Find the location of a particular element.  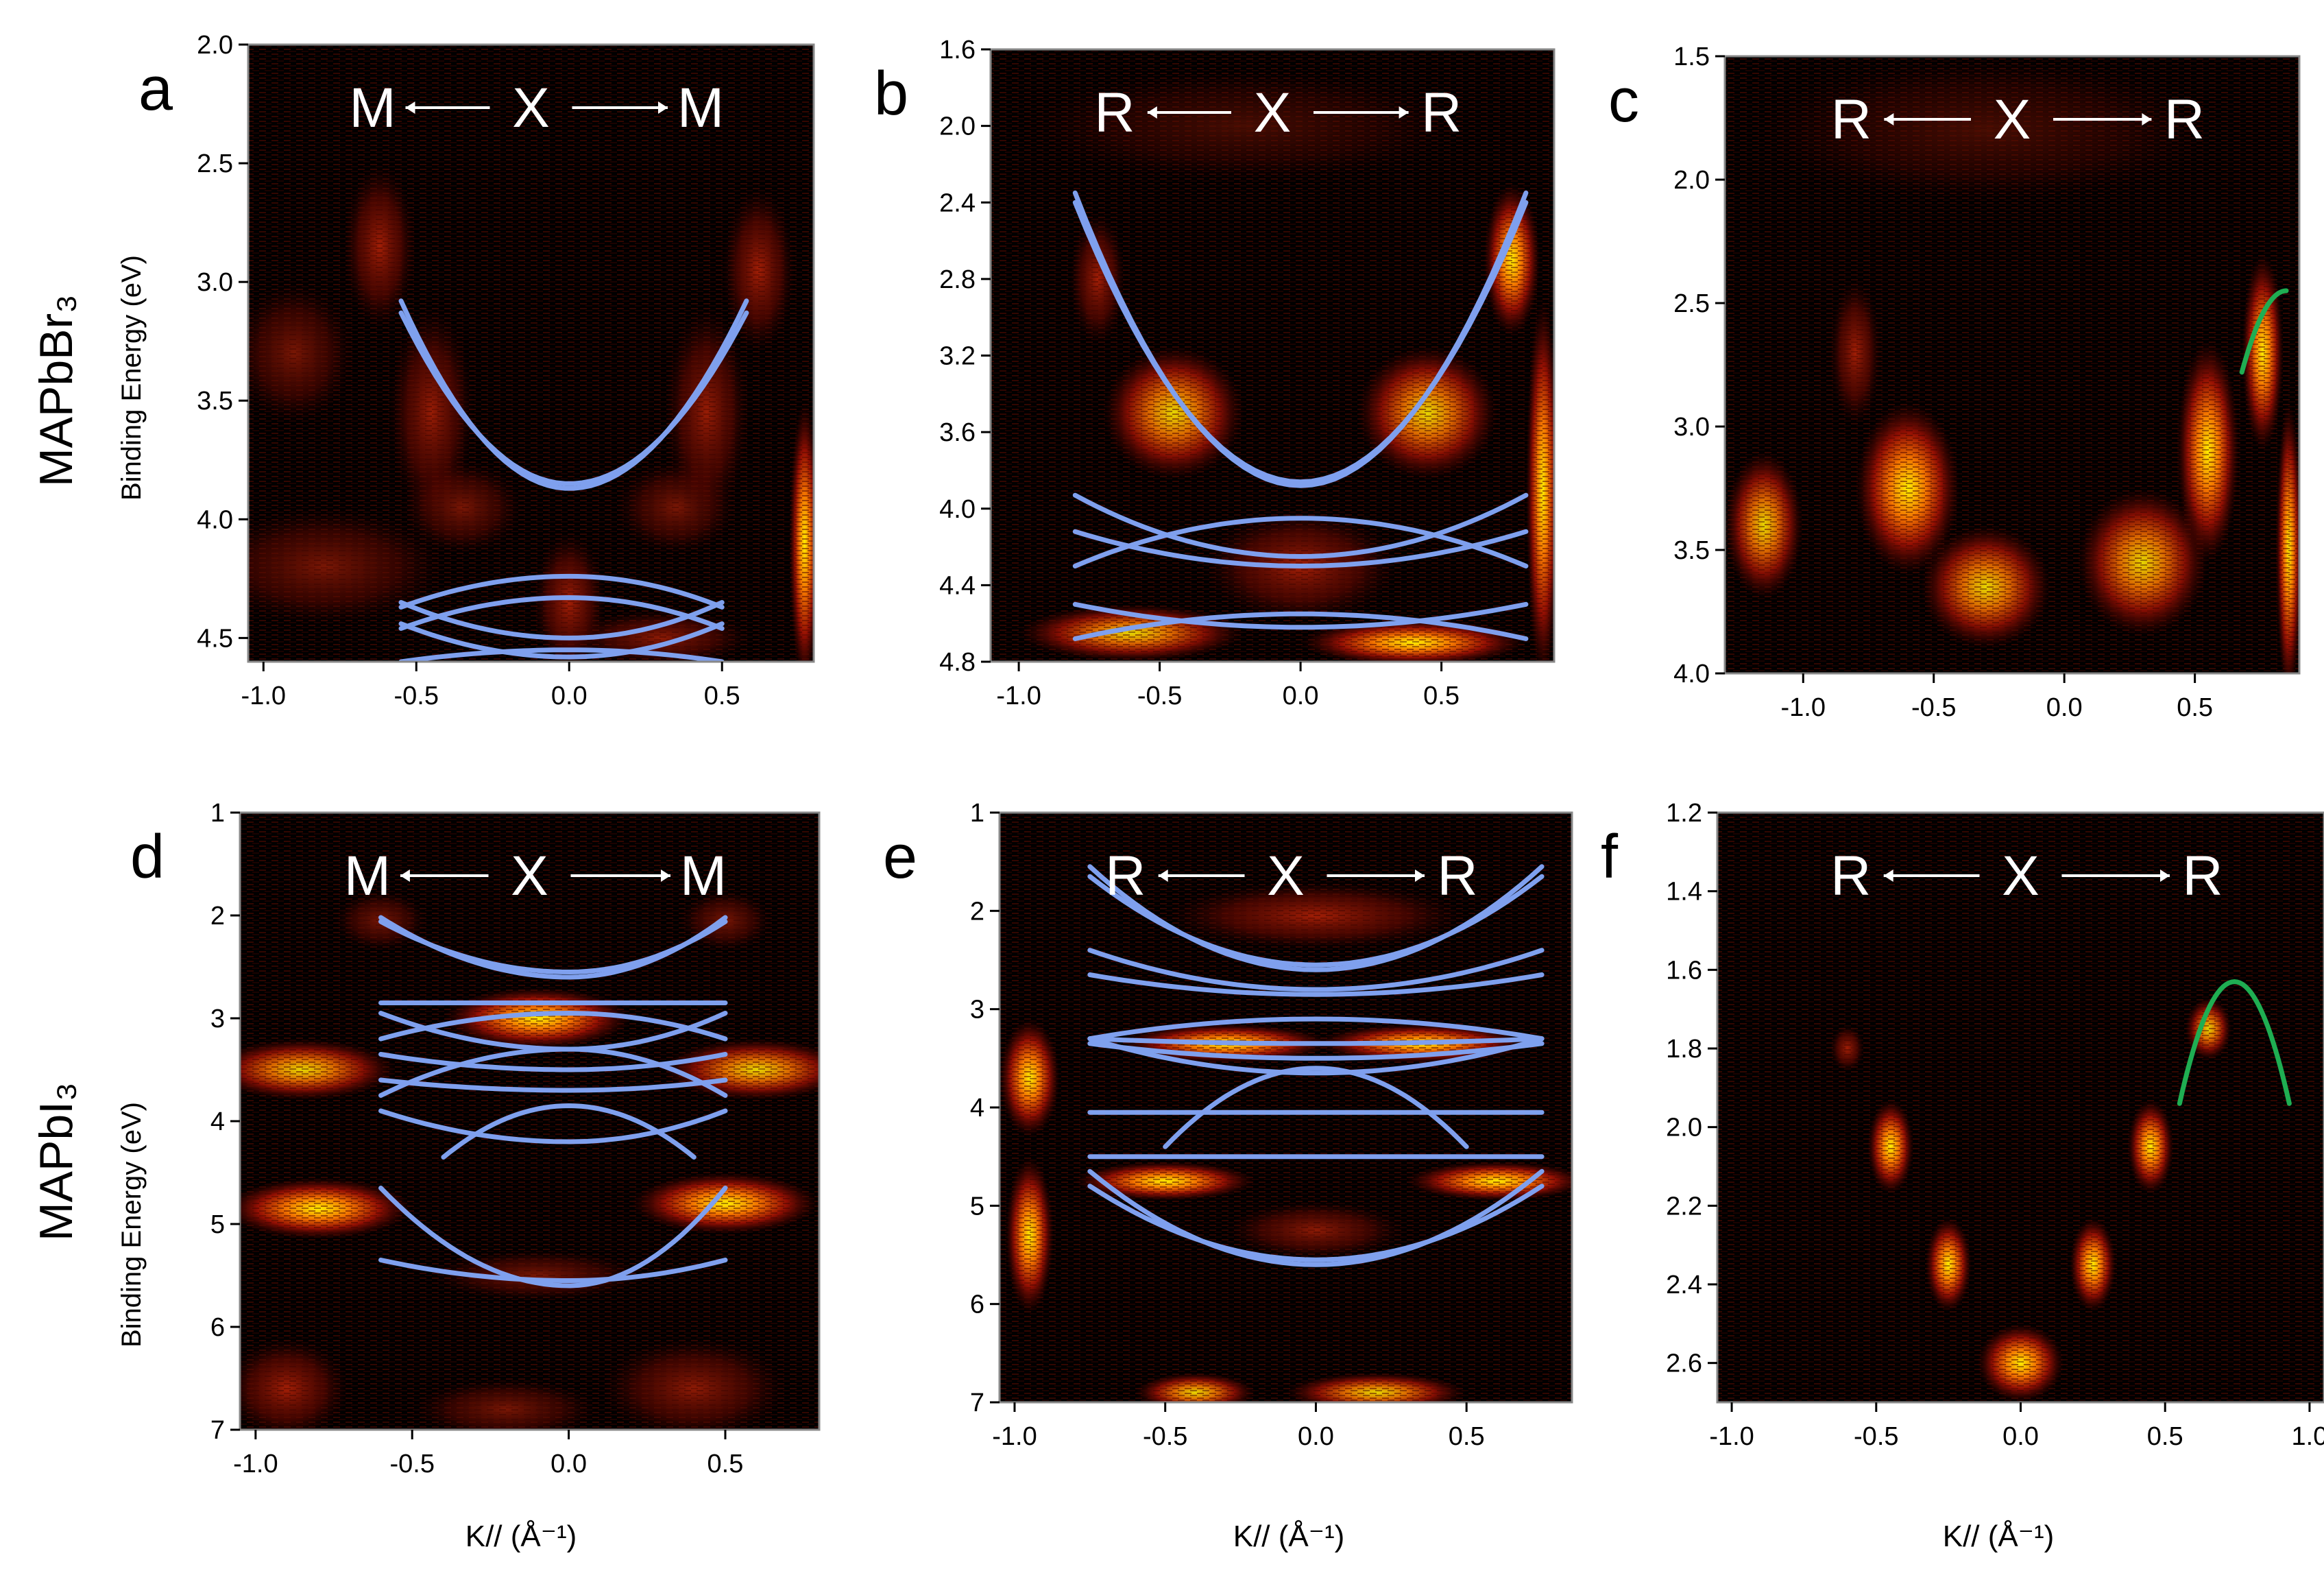

ytick-label-d-5: 6 is located at coordinates (217, 1327).